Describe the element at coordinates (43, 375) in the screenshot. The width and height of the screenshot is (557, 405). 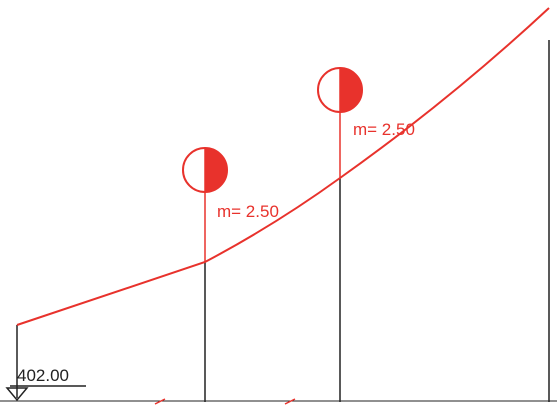
I see `level-label: 402.00` at that location.